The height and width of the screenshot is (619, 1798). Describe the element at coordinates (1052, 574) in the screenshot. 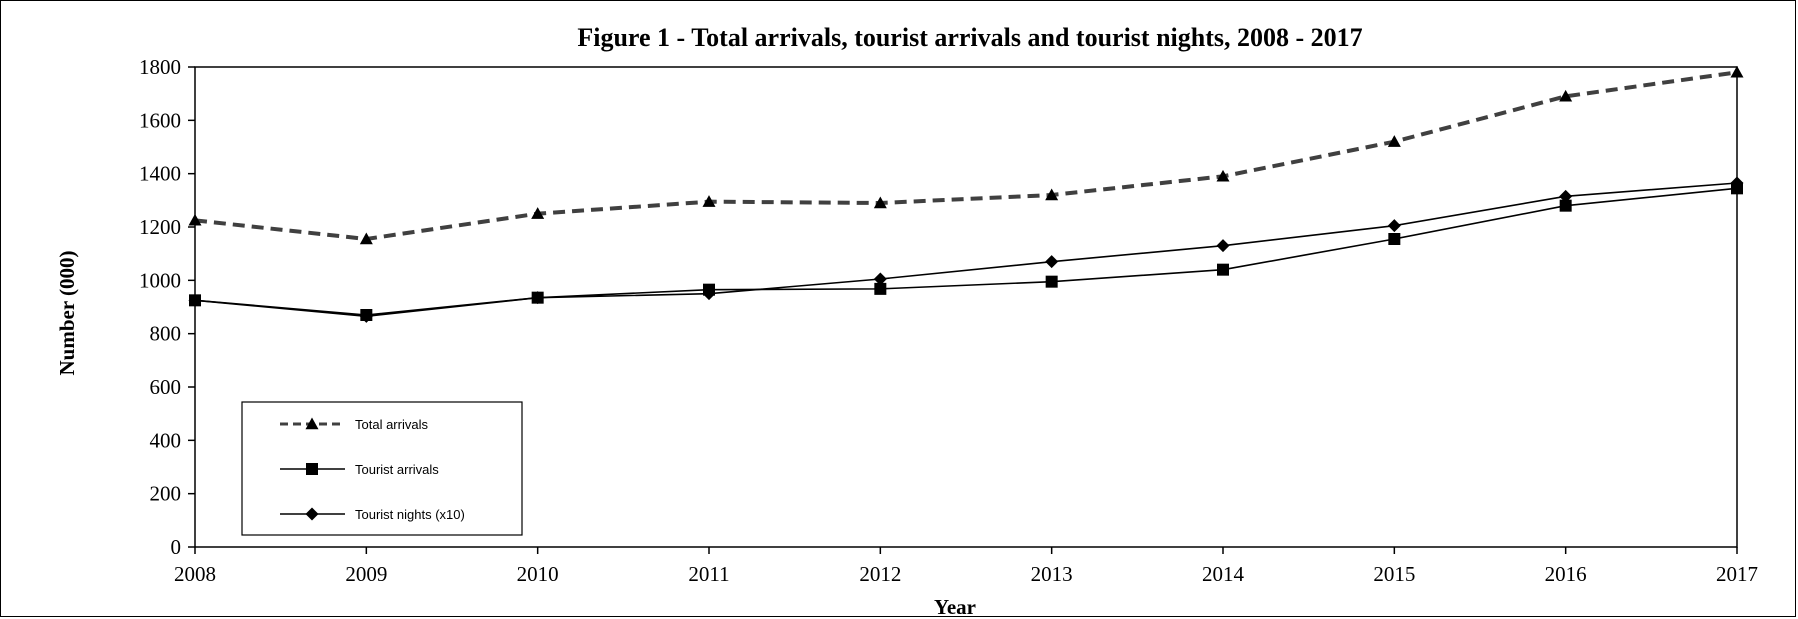

I see `x-tick-label: 2013` at that location.